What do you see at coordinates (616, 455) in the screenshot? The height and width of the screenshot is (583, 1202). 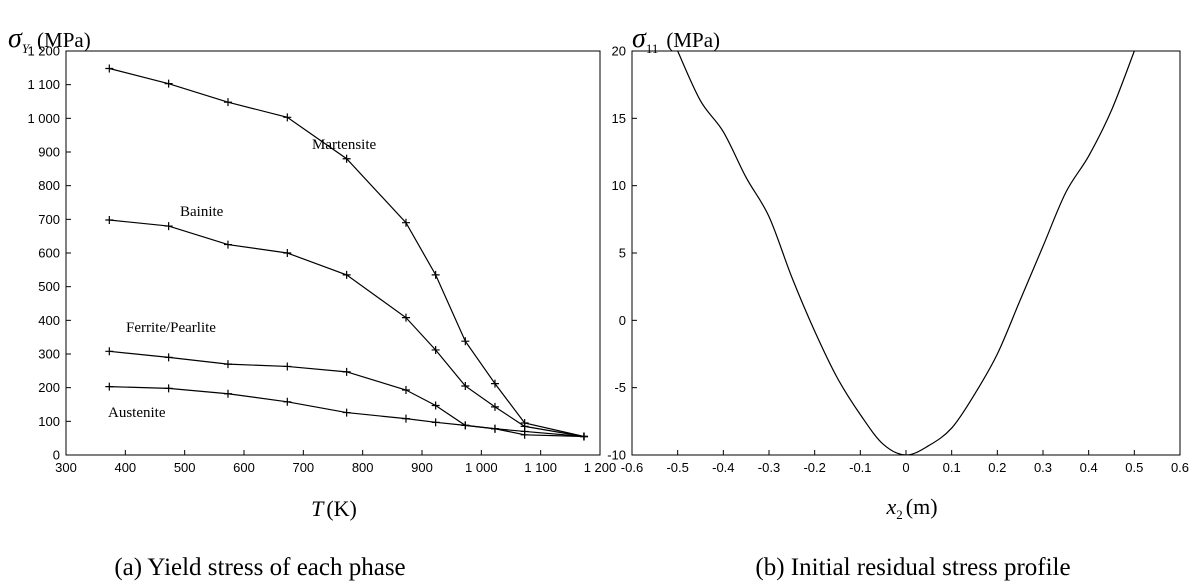 I see `y-tick-label: -10` at bounding box center [616, 455].